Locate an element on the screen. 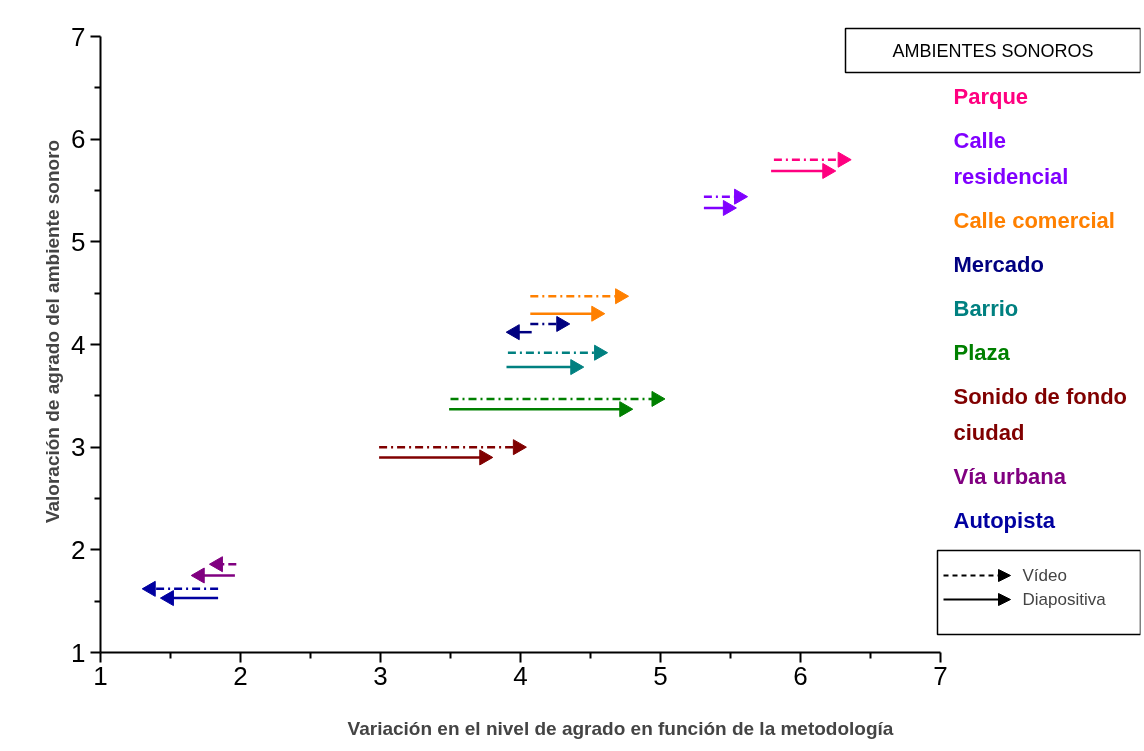  text: Calle comercial is located at coordinates (1034, 220).